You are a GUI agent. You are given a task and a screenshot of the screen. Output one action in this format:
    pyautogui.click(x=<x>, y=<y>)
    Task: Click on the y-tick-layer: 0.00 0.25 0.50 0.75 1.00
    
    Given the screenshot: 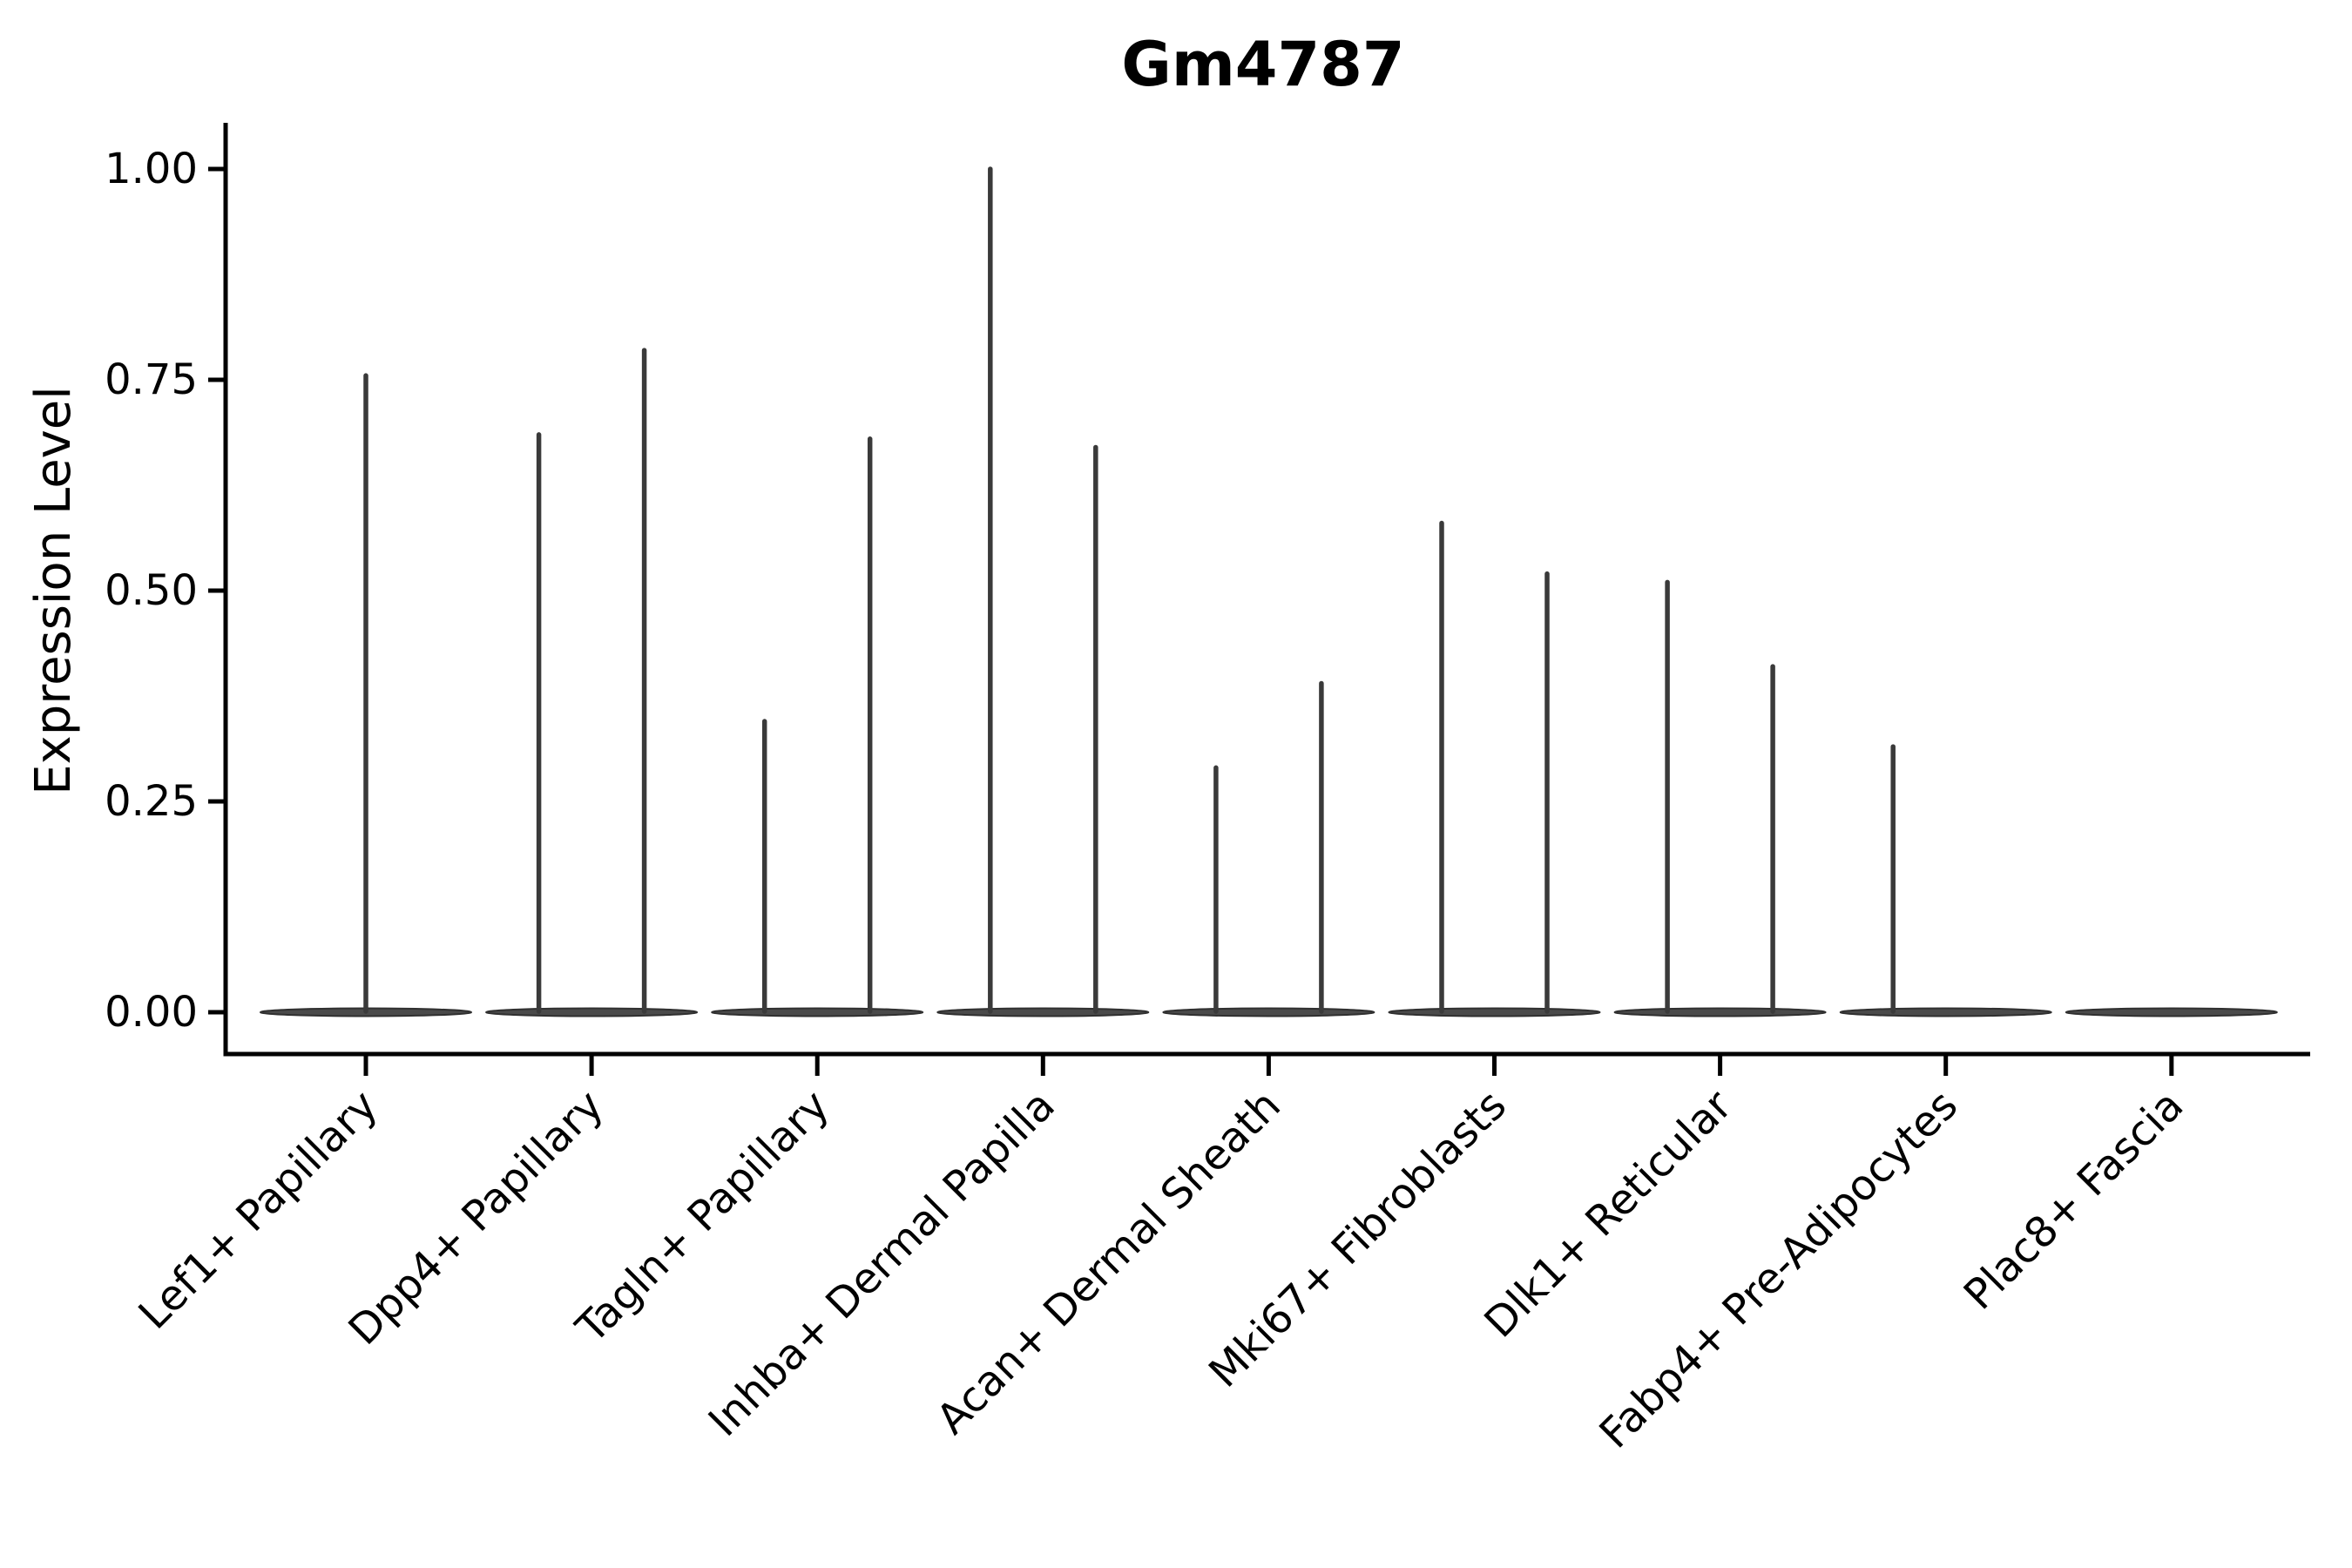 What is the action you would take?
    pyautogui.click(x=166, y=591)
    